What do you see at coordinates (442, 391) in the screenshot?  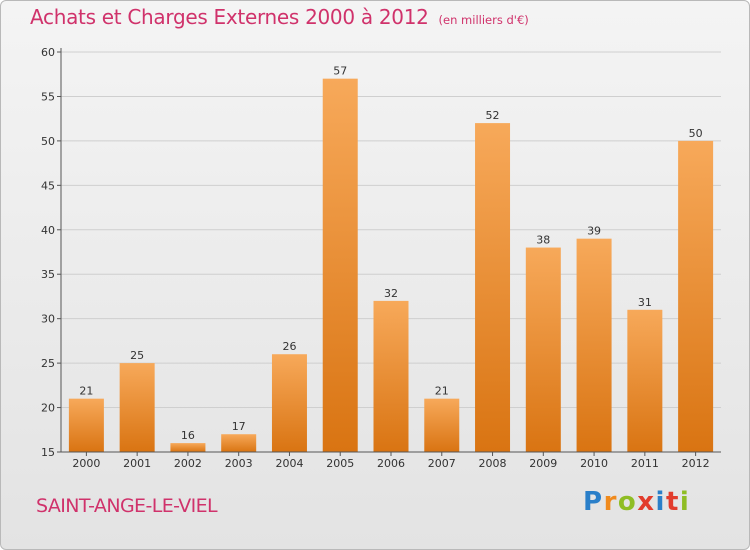 I see `data-label-2007: 21` at bounding box center [442, 391].